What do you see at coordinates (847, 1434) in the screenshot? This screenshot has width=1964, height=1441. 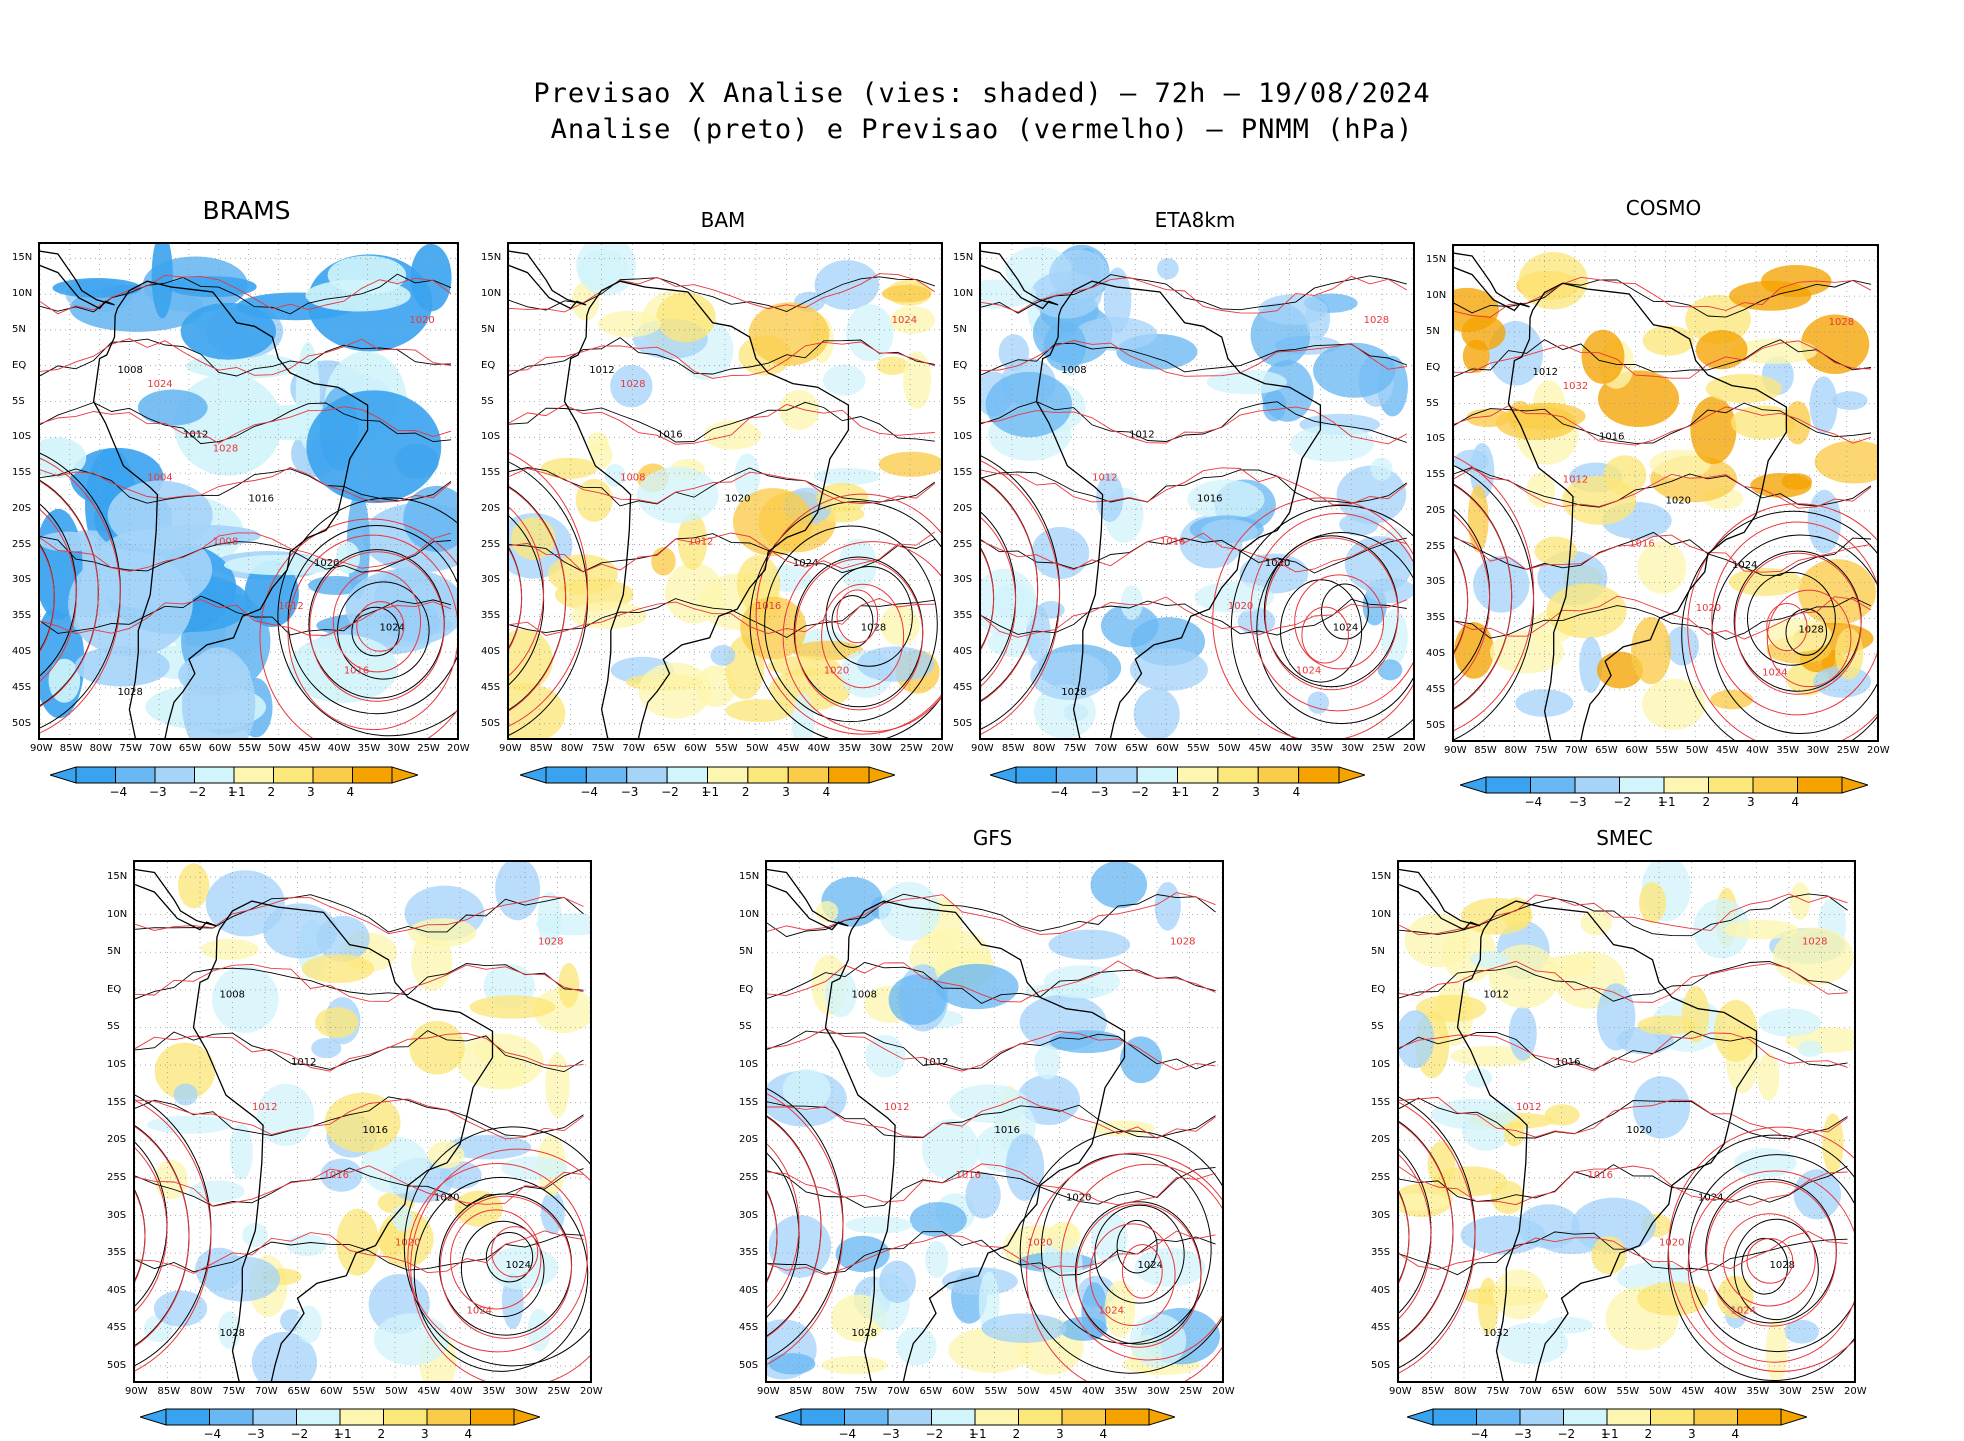 I see `colorbar-label: −4` at bounding box center [847, 1434].